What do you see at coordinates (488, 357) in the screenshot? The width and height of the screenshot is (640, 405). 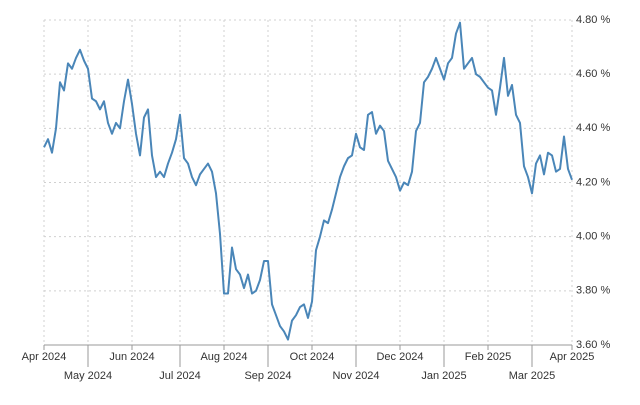 I see `x-tick-label: Feb 2025` at bounding box center [488, 357].